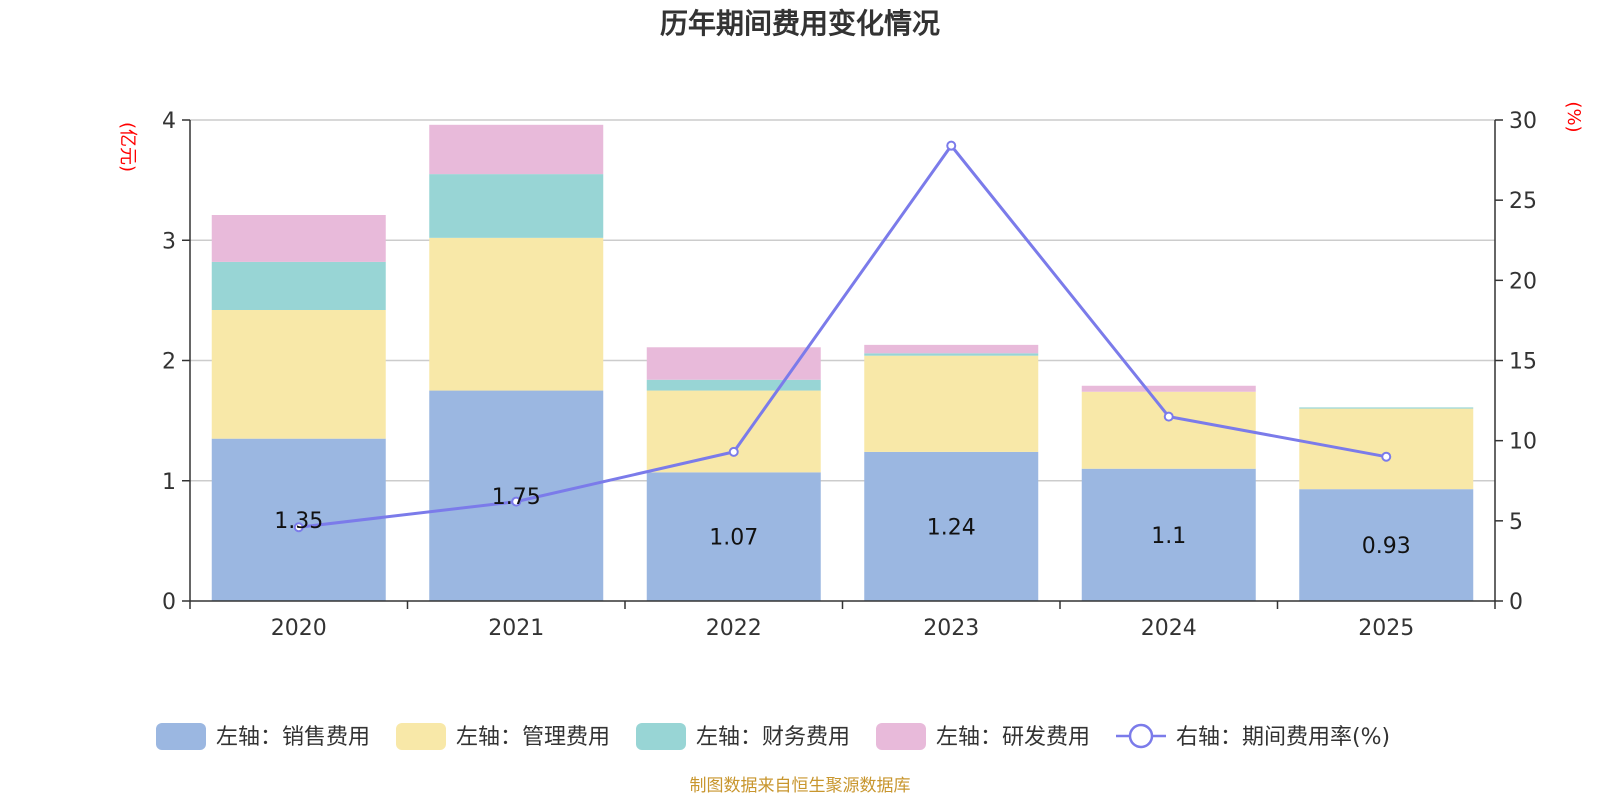  I want to click on right-tick-label: 0, so click(1516, 602).